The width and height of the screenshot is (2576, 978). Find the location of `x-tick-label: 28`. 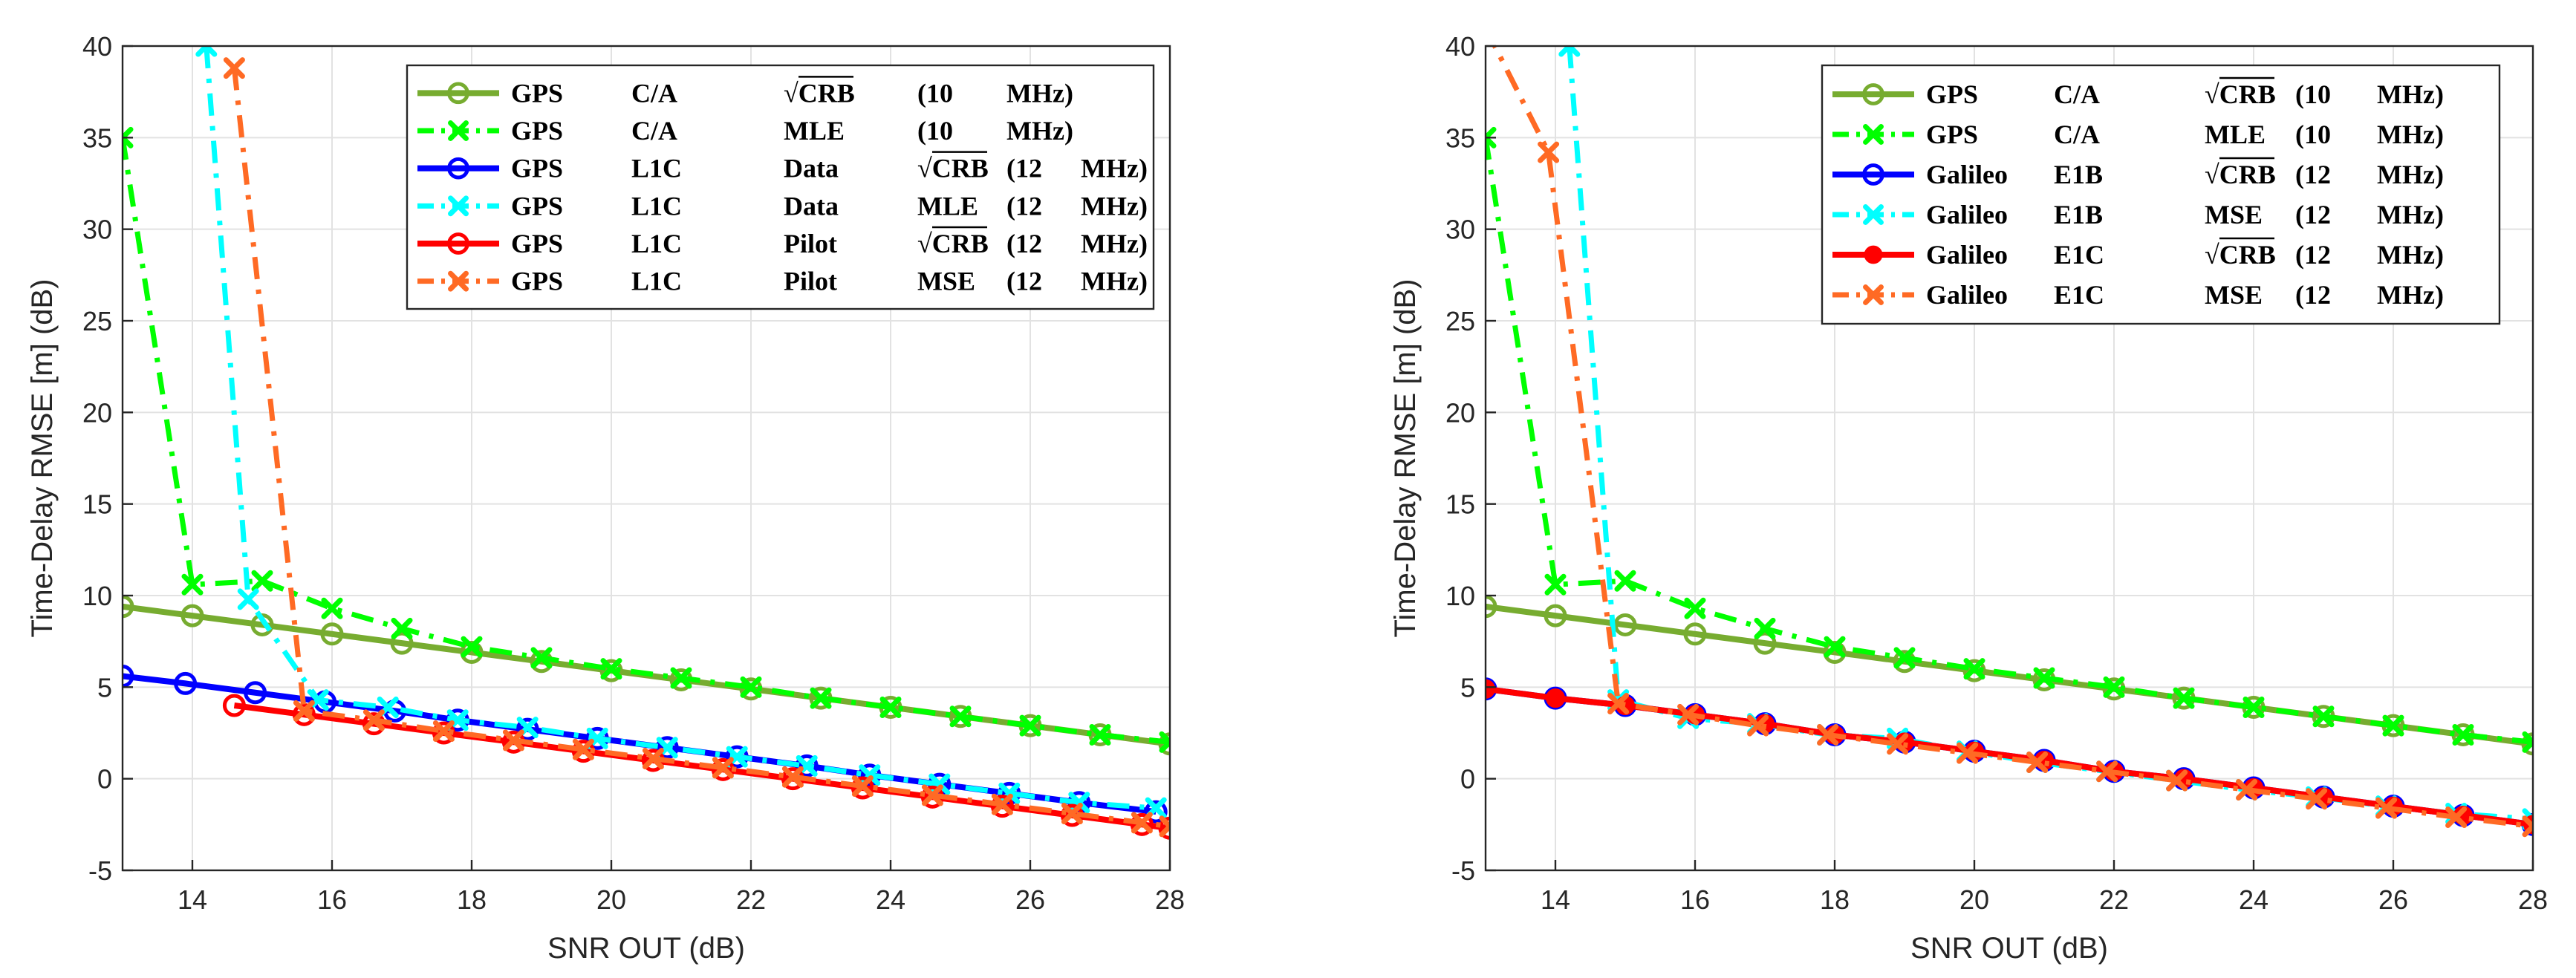

x-tick-label: 28 is located at coordinates (2533, 899).